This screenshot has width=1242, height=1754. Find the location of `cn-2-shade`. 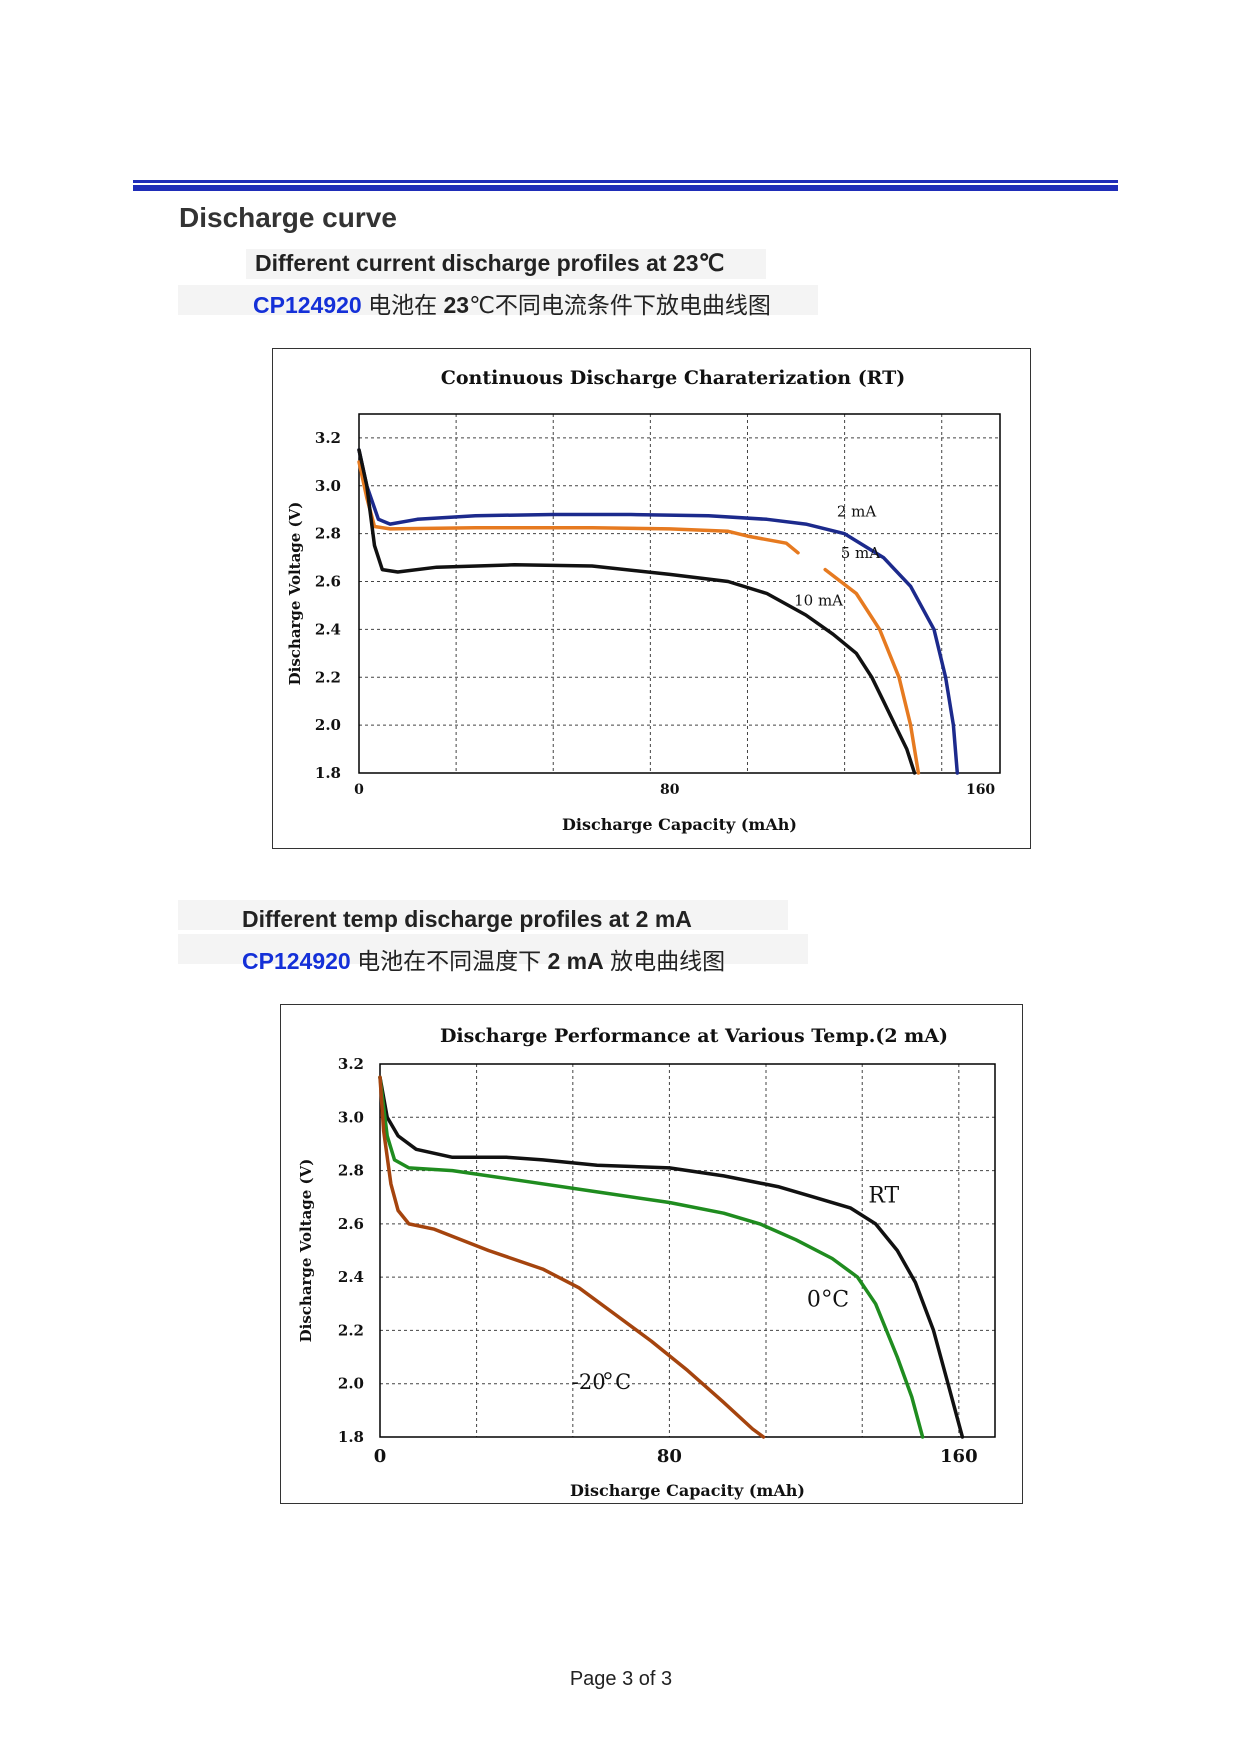

cn-2-shade is located at coordinates (493, 949).